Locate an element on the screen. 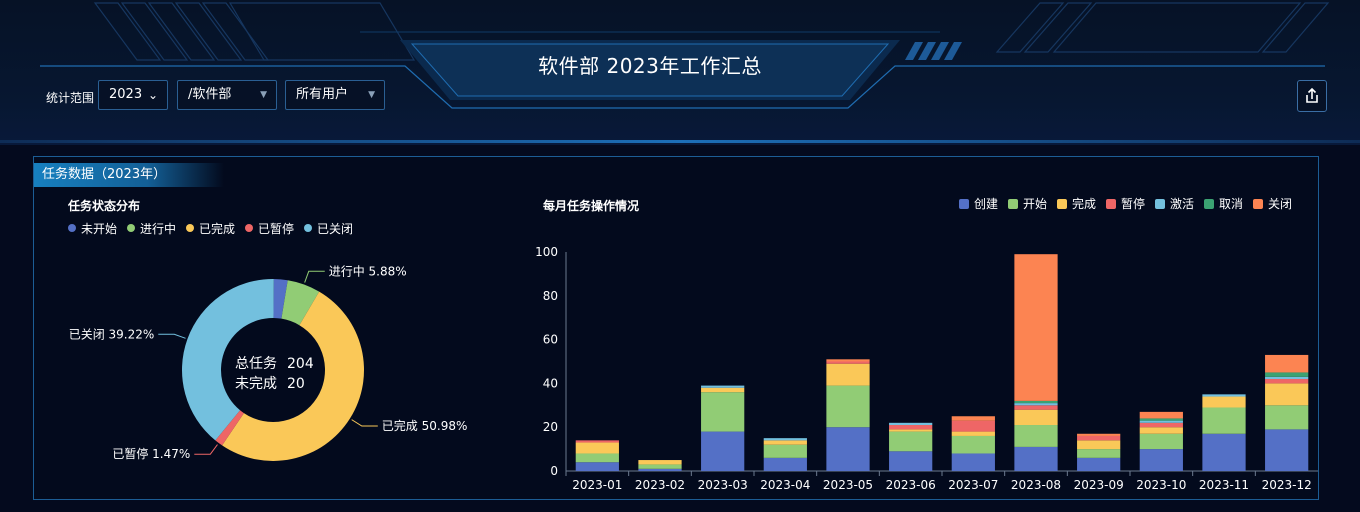 The height and width of the screenshot is (512, 1360). legend-item-已暂停: 已暂停 is located at coordinates (269, 228).